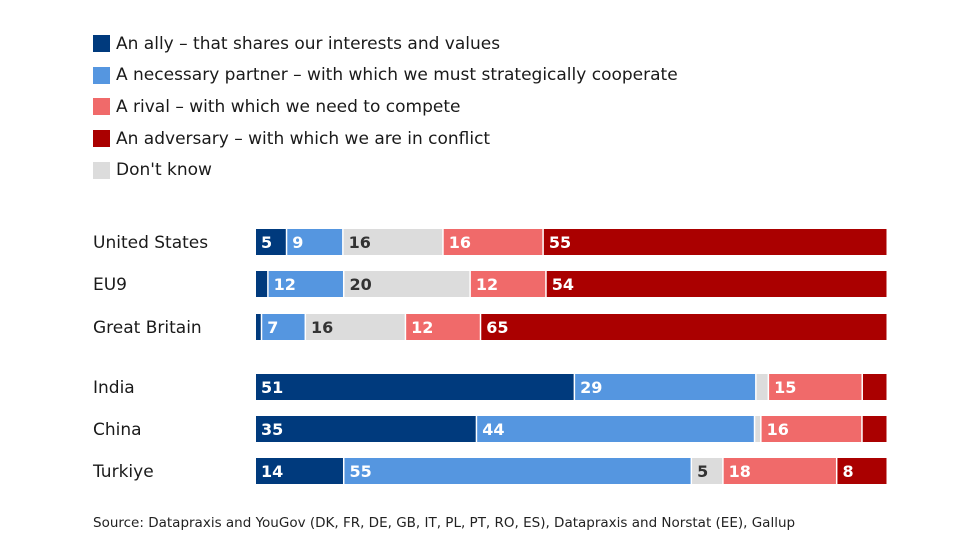  What do you see at coordinates (497, 327) in the screenshot?
I see `data-label: 65` at bounding box center [497, 327].